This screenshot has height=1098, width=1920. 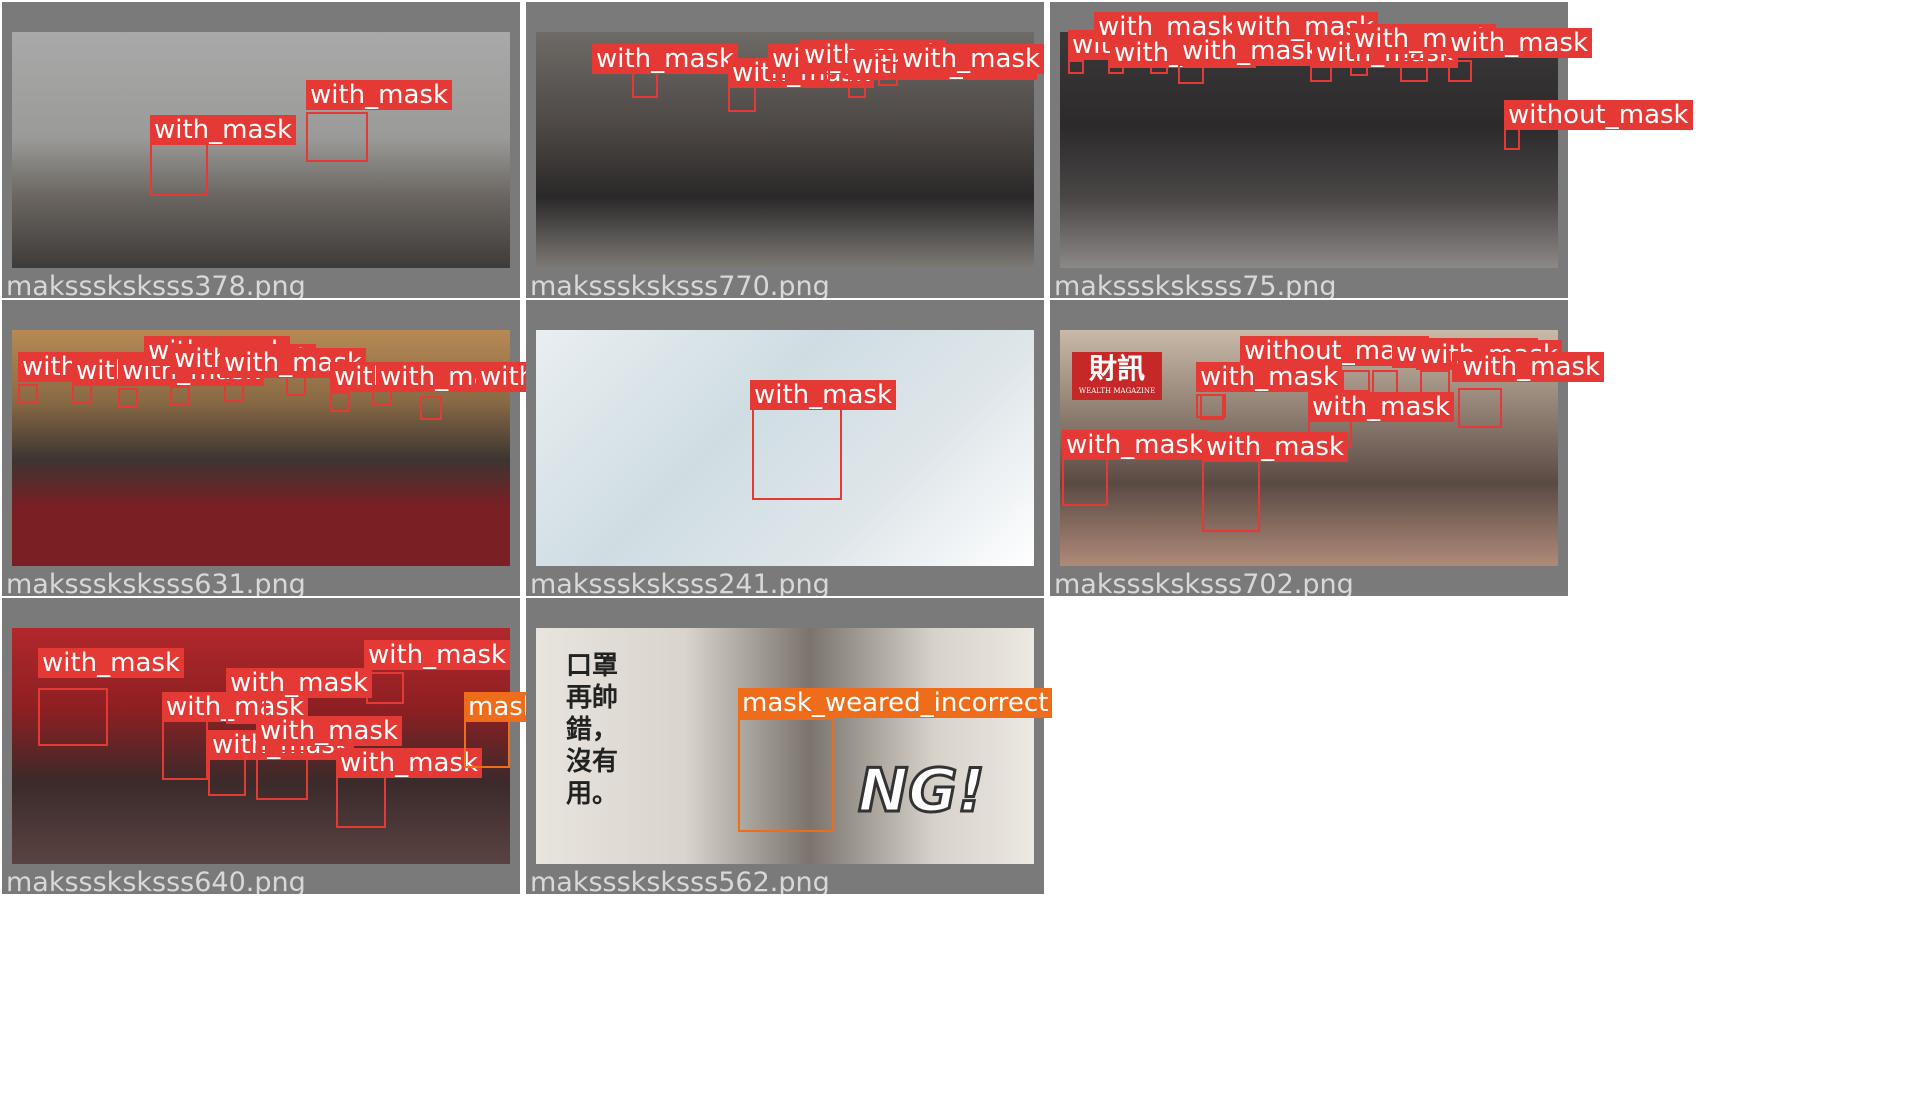 I want to click on tile-filename: maksssksksss640.png, so click(x=156, y=881).